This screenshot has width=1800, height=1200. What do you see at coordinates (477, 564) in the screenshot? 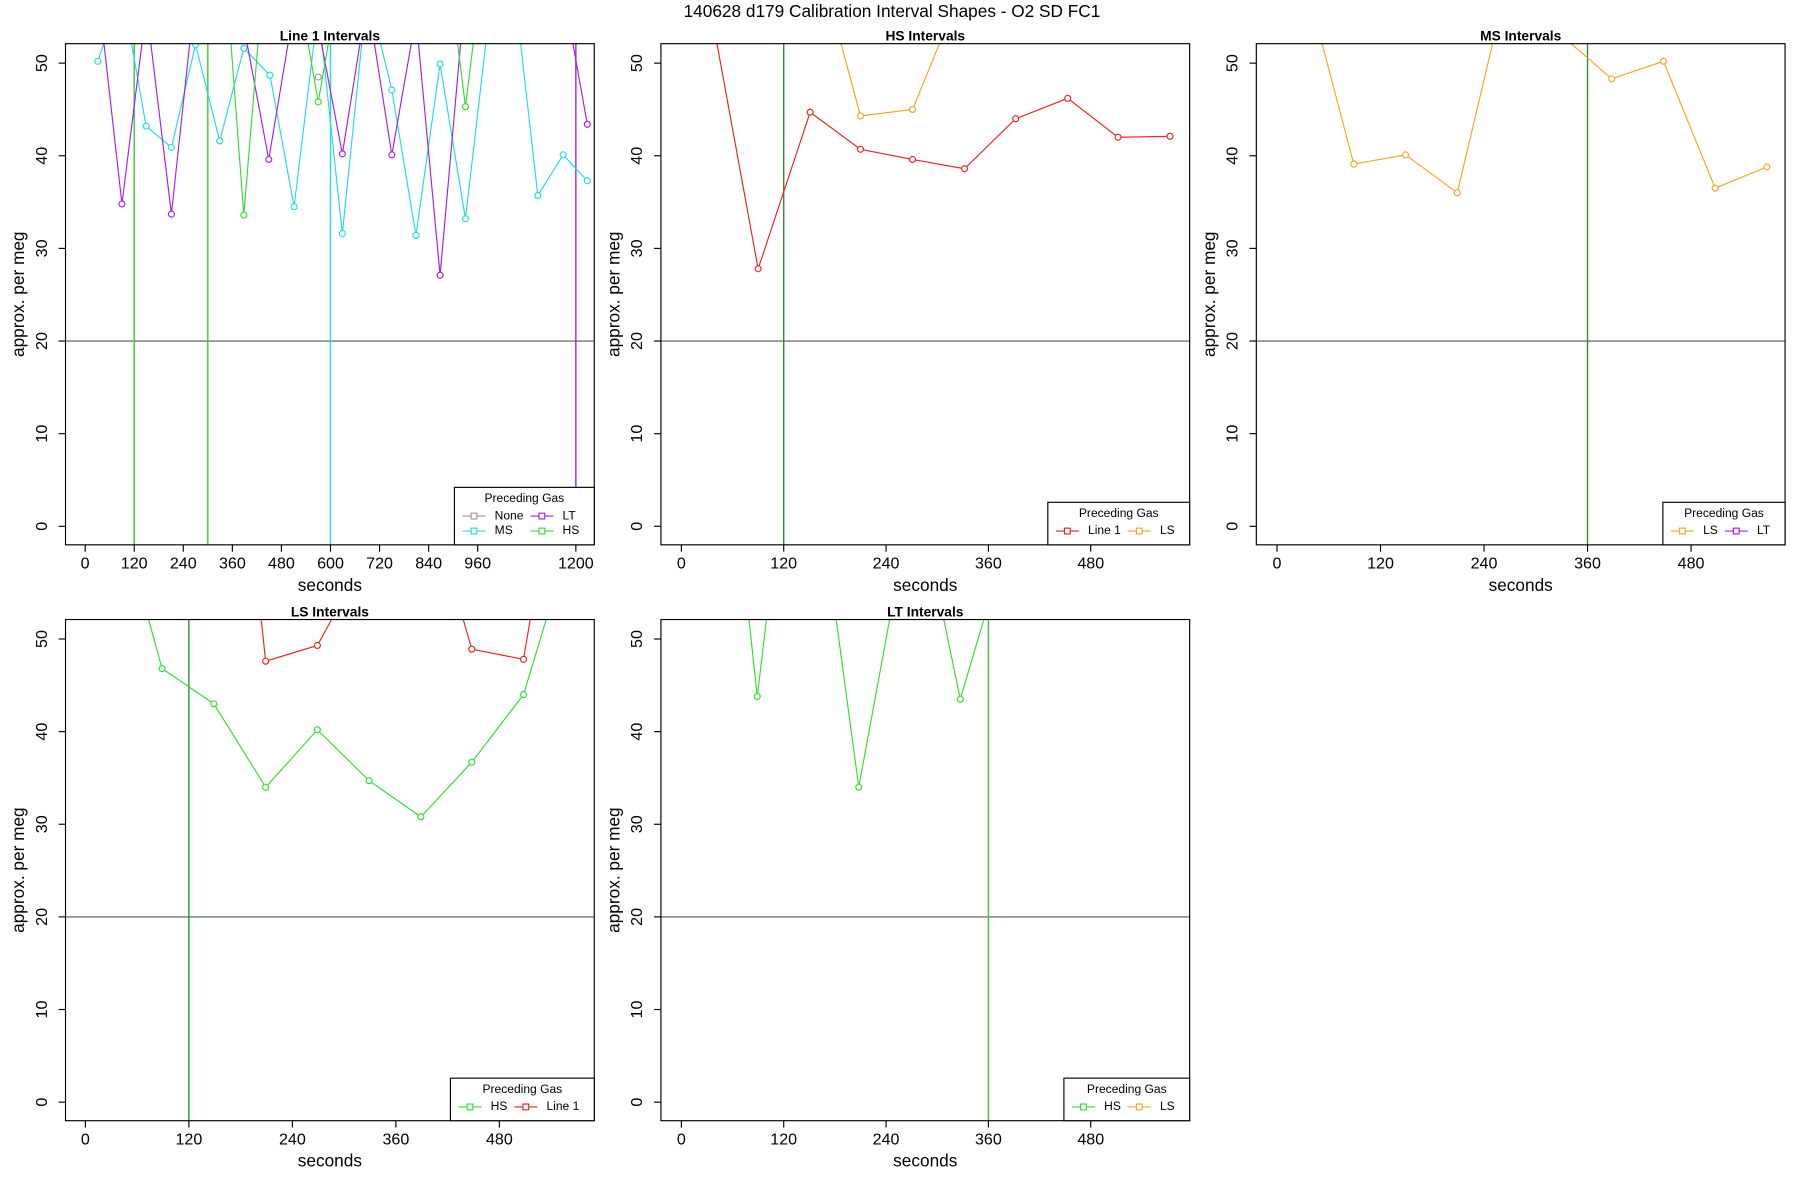
I see `x-tick-label: 960` at bounding box center [477, 564].